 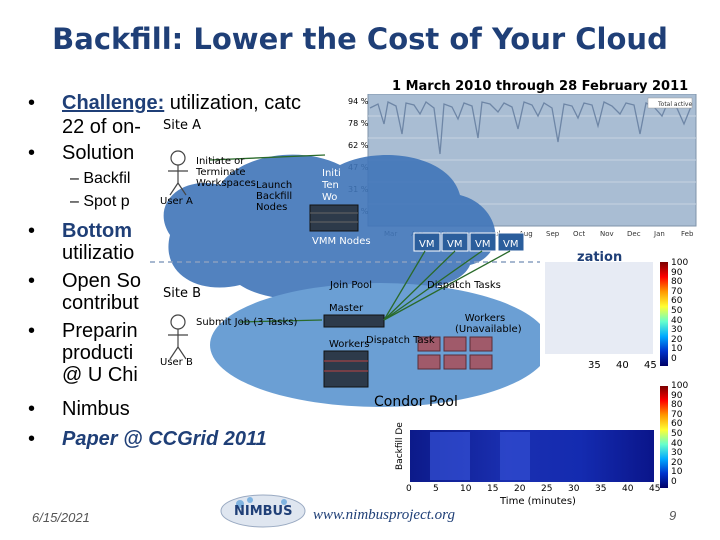 What do you see at coordinates (346, 369) in the screenshot?
I see `worker-servers` at bounding box center [346, 369].